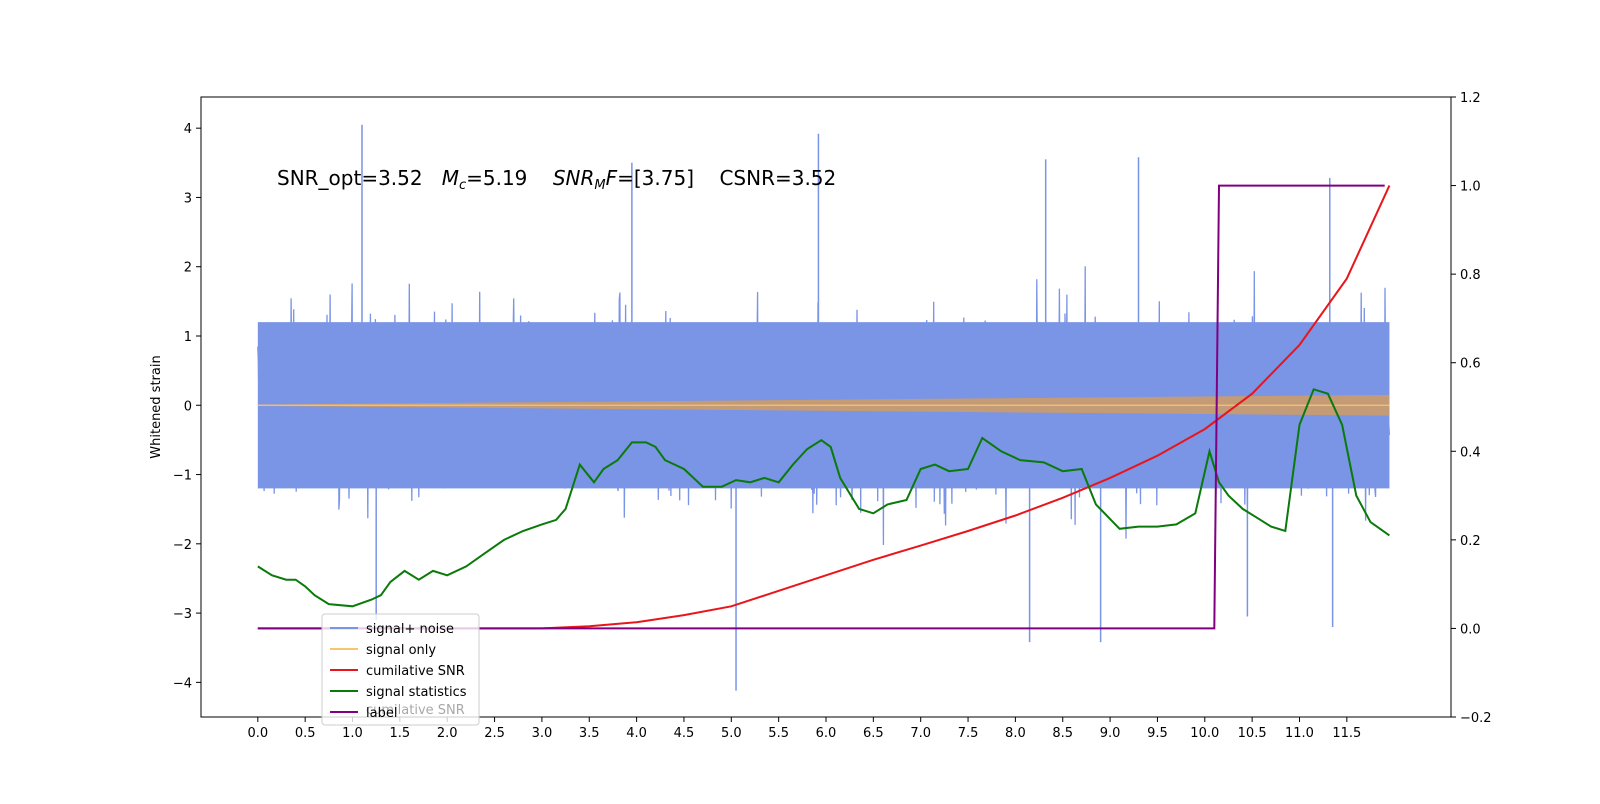 The height and width of the screenshot is (804, 1600). I want to click on y2-tick-label: −0.2, so click(1476, 718).